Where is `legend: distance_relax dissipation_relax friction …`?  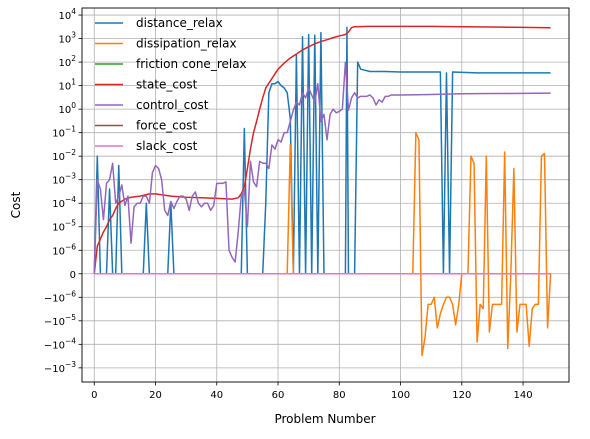
legend: distance_relax dissipation_relax friction … is located at coordinates (171, 84).